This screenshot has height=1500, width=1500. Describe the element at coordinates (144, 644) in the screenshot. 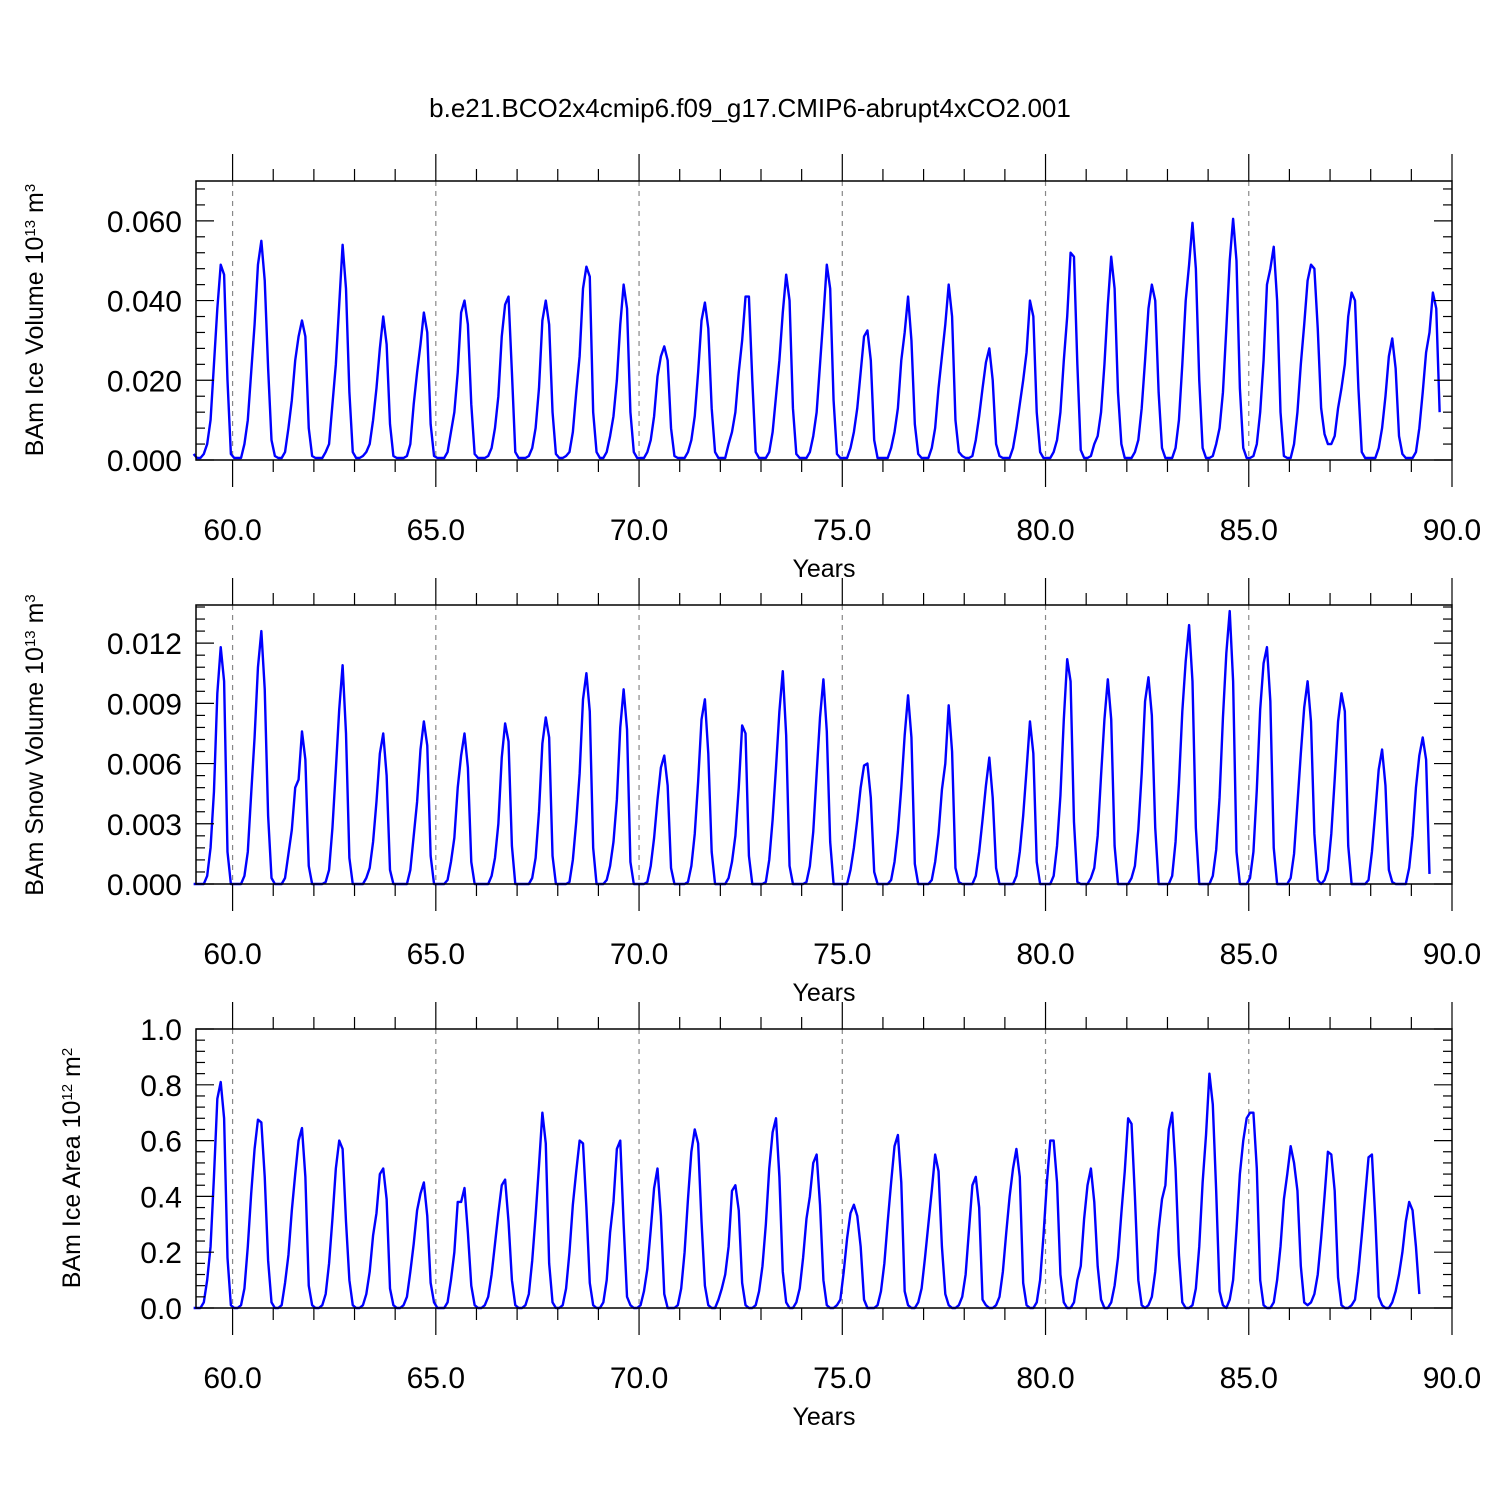

I see `y-tick-label: 0.012` at that location.